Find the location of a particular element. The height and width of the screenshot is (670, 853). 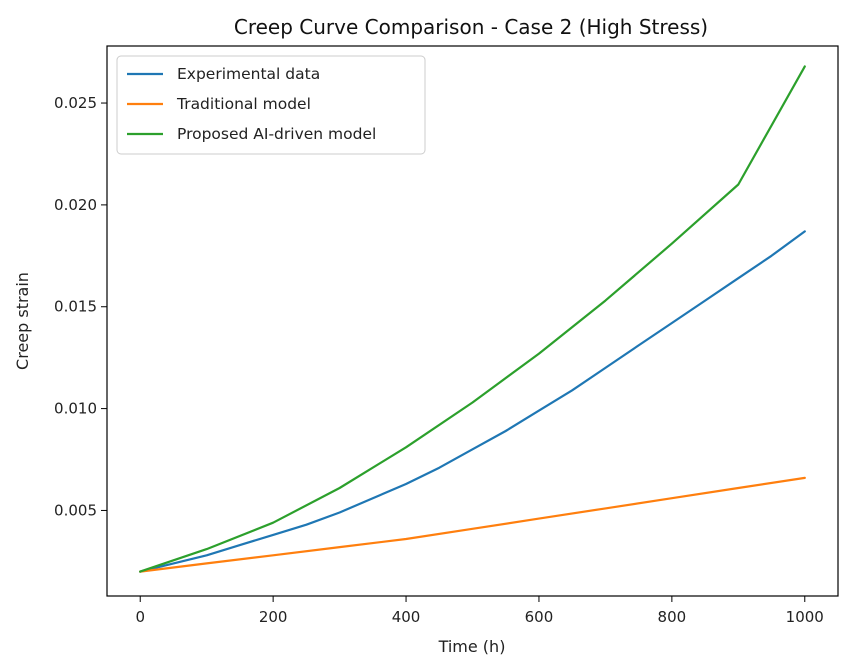

x-axis-label: Time (h) is located at coordinates (472, 646).